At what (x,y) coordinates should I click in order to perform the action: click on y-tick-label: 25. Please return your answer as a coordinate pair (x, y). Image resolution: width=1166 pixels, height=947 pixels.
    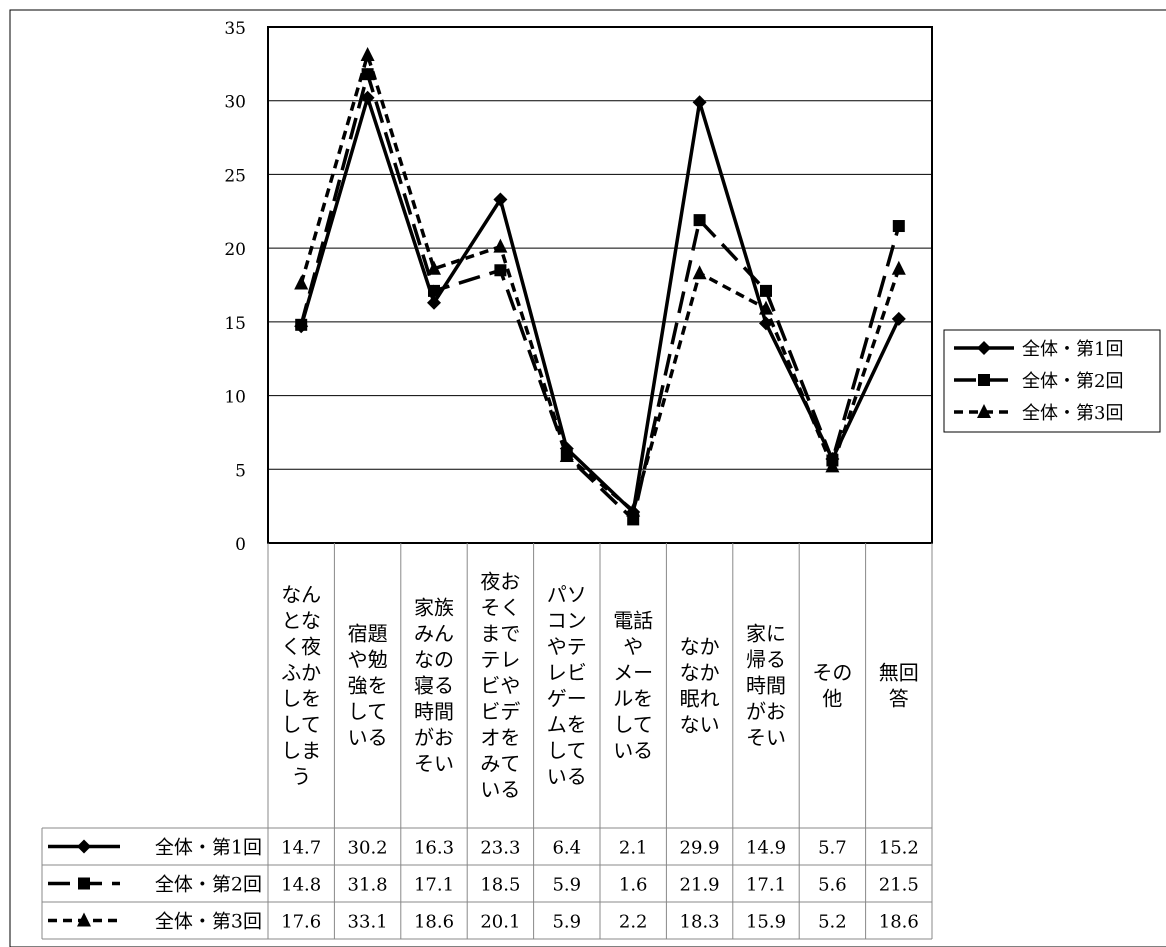
    Looking at the image, I should click on (235, 176).